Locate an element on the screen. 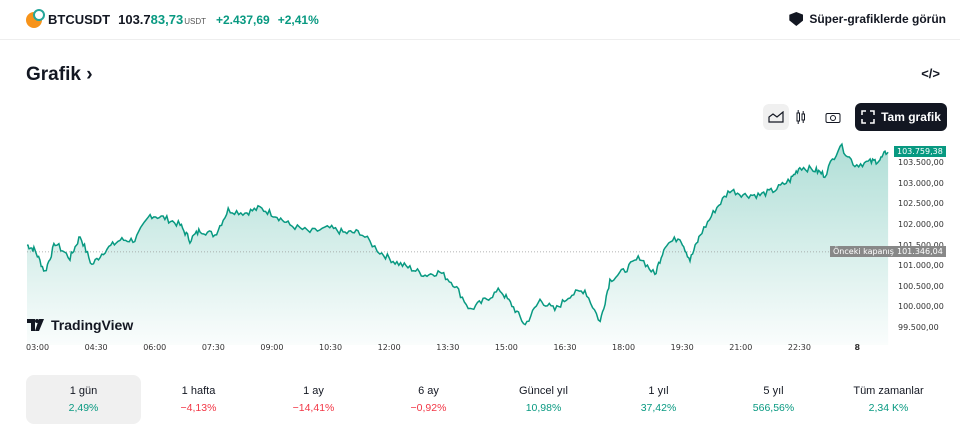 The image size is (960, 426). x-tick-label: 21:00 is located at coordinates (741, 347).